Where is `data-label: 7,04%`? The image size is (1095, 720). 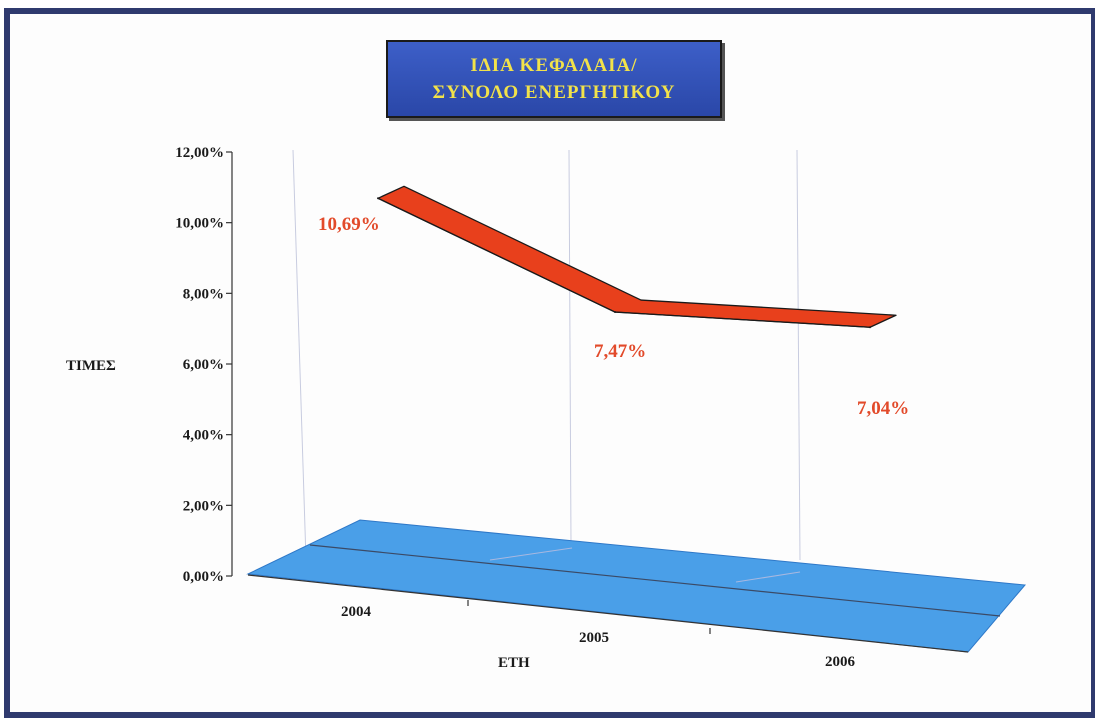 data-label: 7,04% is located at coordinates (883, 408).